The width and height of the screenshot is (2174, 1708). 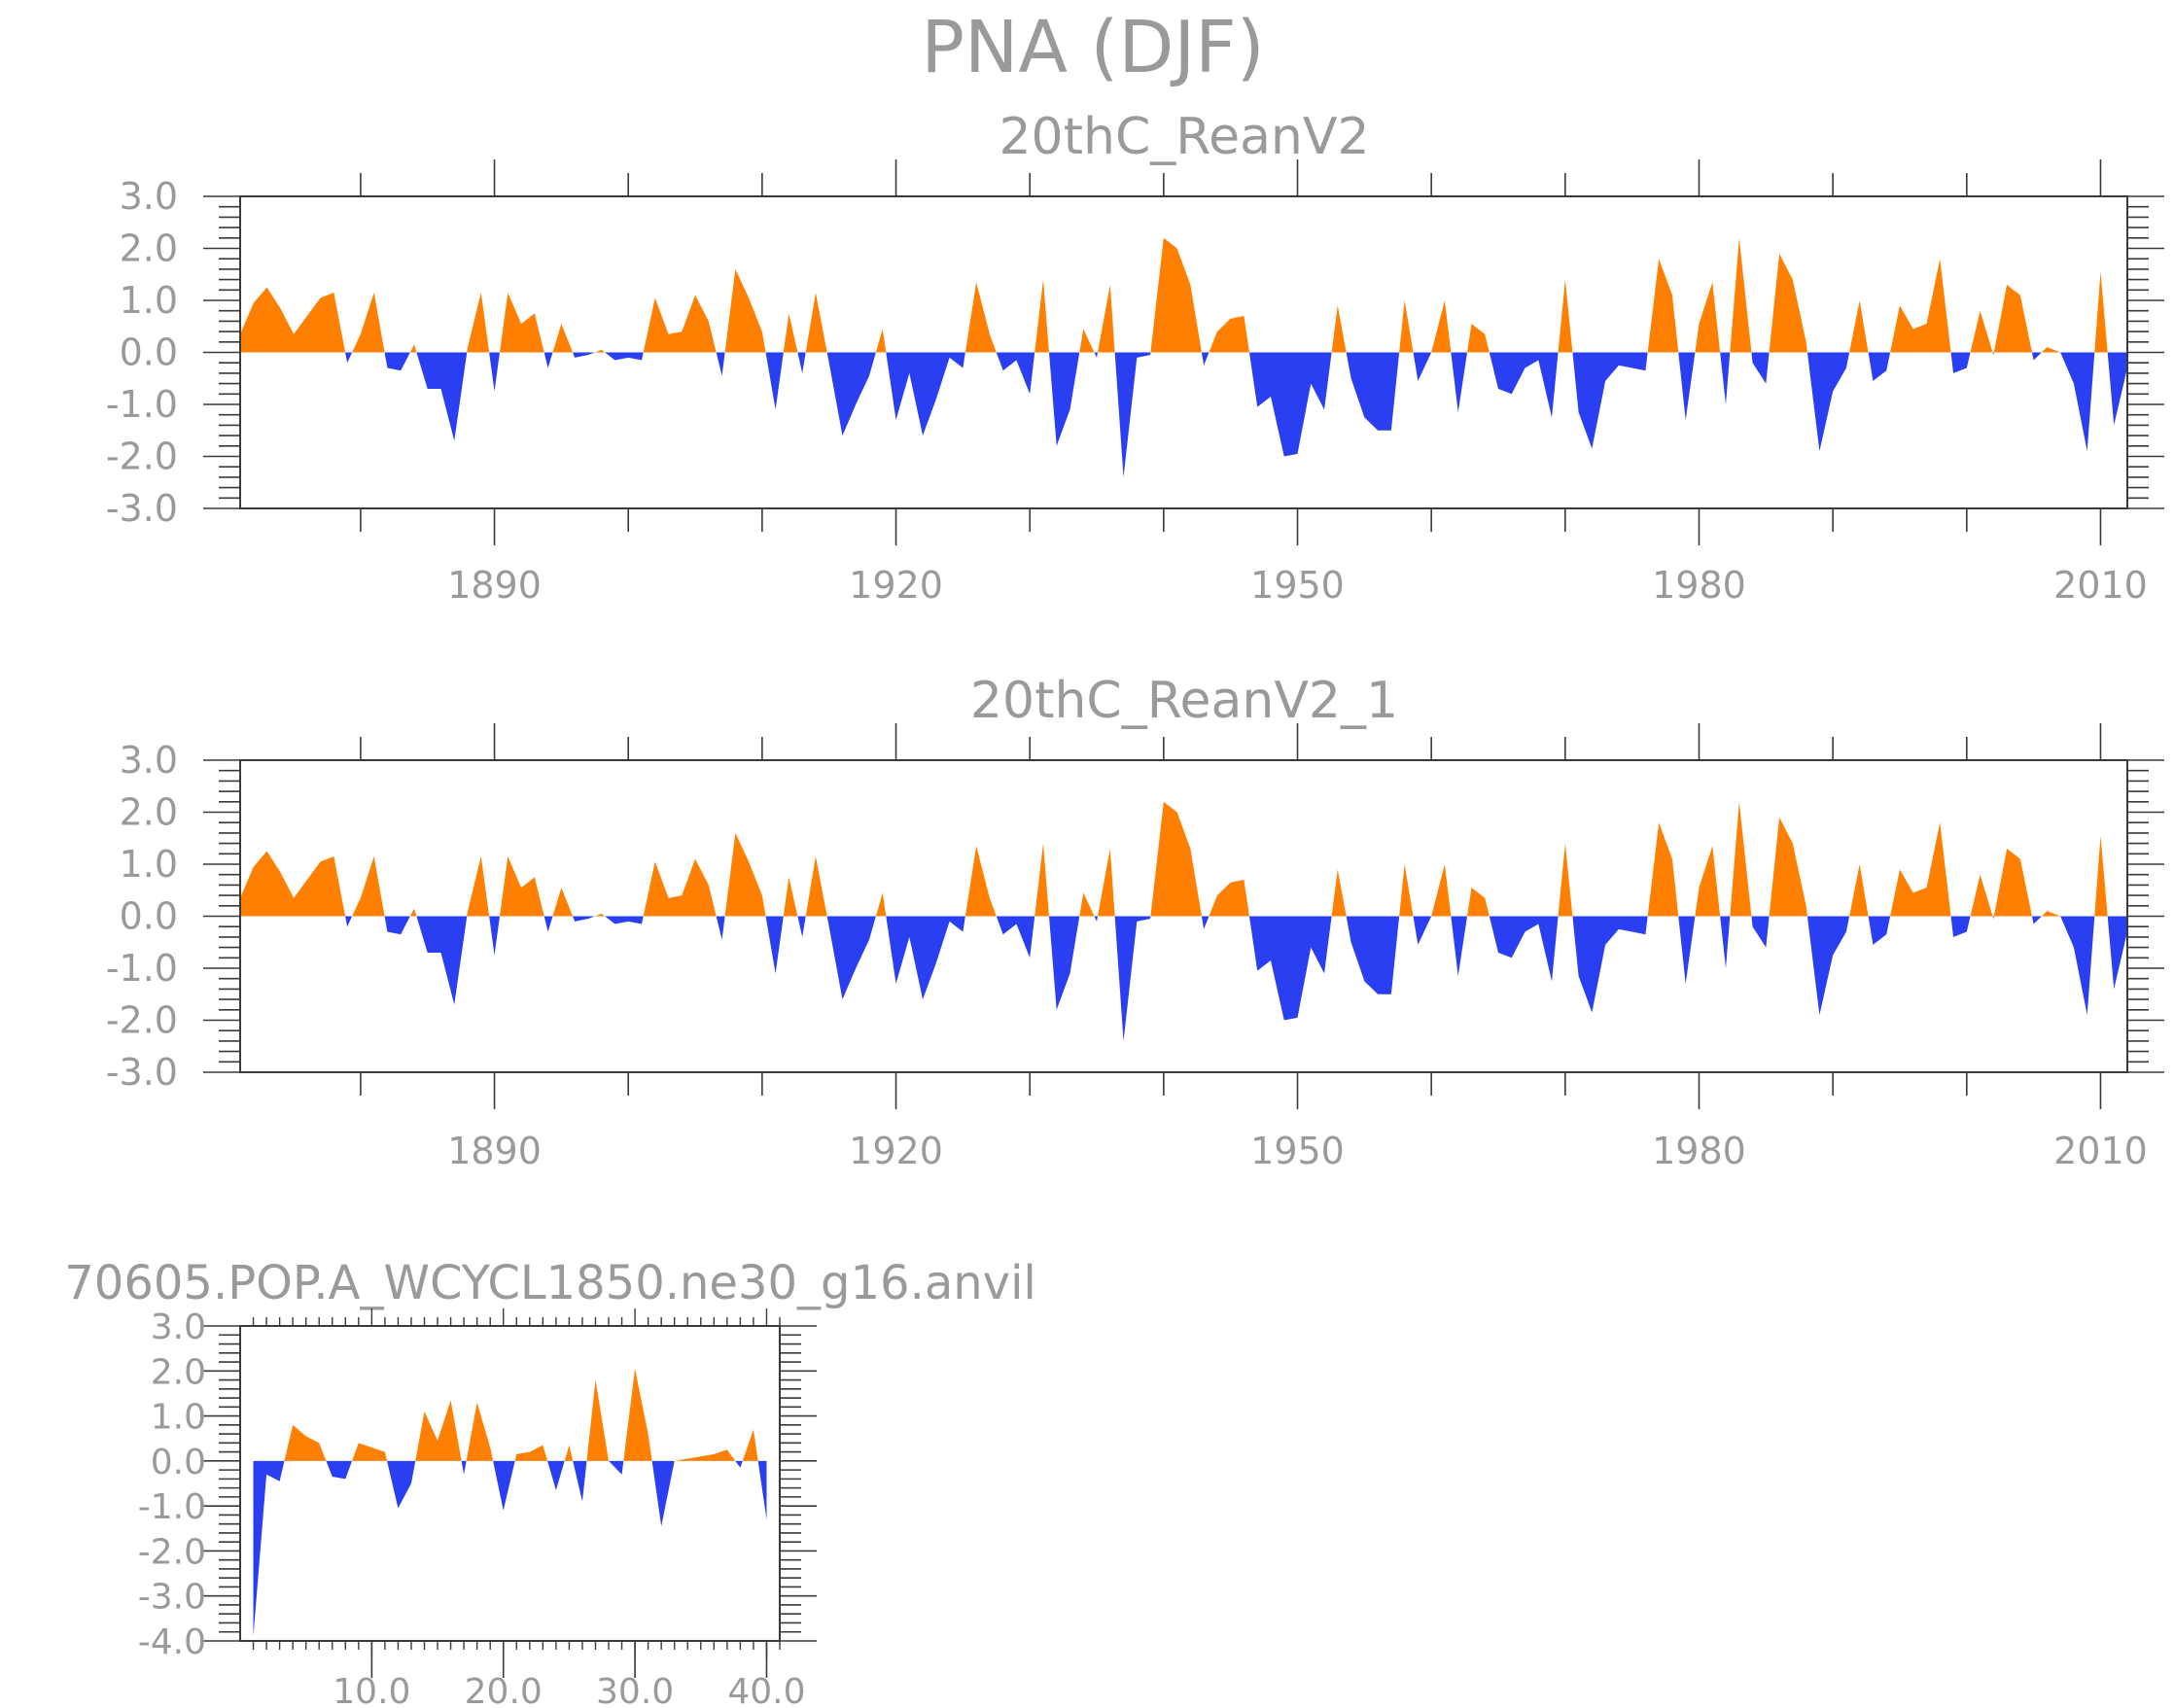 What do you see at coordinates (142, 1073) in the screenshot?
I see `y-tick-label: -3.0` at bounding box center [142, 1073].